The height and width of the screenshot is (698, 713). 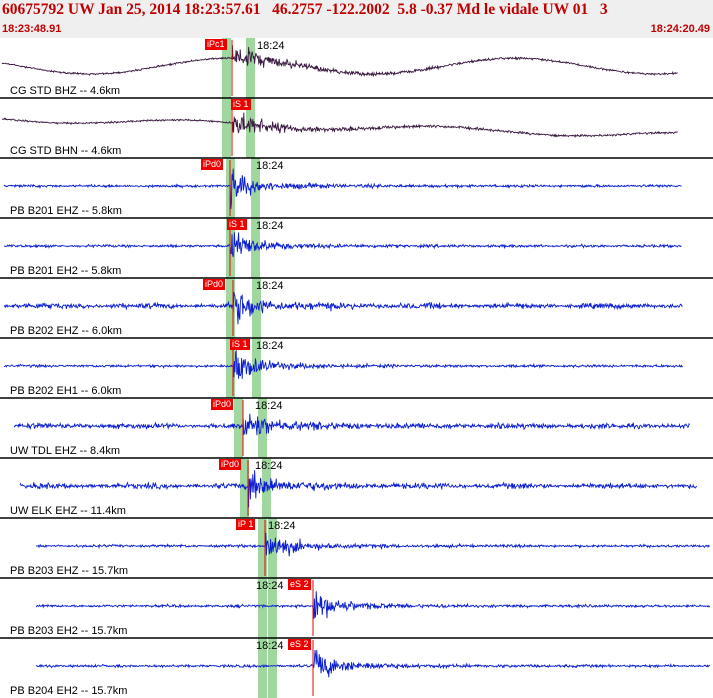 What do you see at coordinates (69, 691) in the screenshot?
I see `channel-label: PB B204 EH2 -- 15.7km` at bounding box center [69, 691].